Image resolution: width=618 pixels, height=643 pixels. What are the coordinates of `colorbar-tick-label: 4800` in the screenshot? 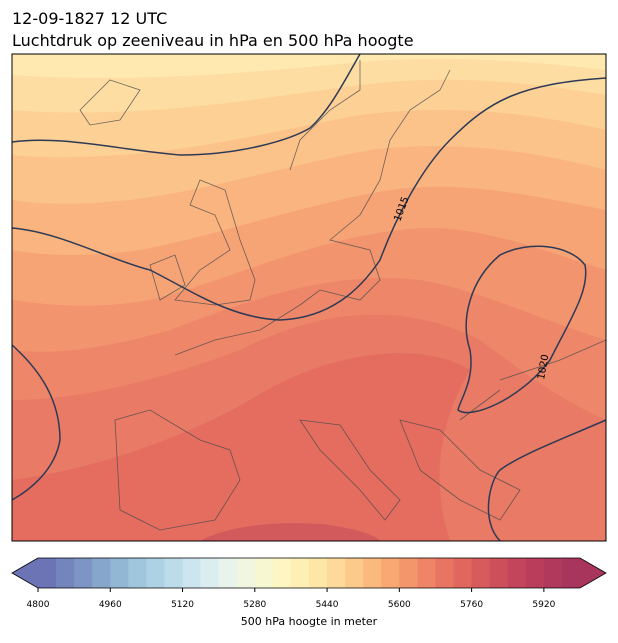 It's located at (38, 605).